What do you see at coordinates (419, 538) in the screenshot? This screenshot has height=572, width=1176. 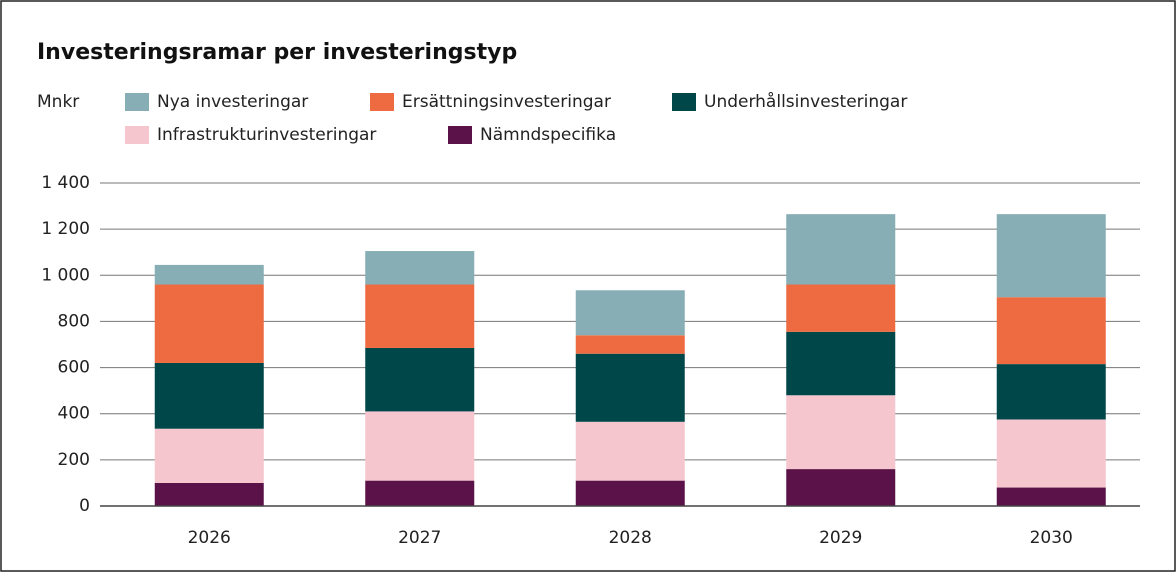 I see `x-tick-label: 2027` at bounding box center [419, 538].